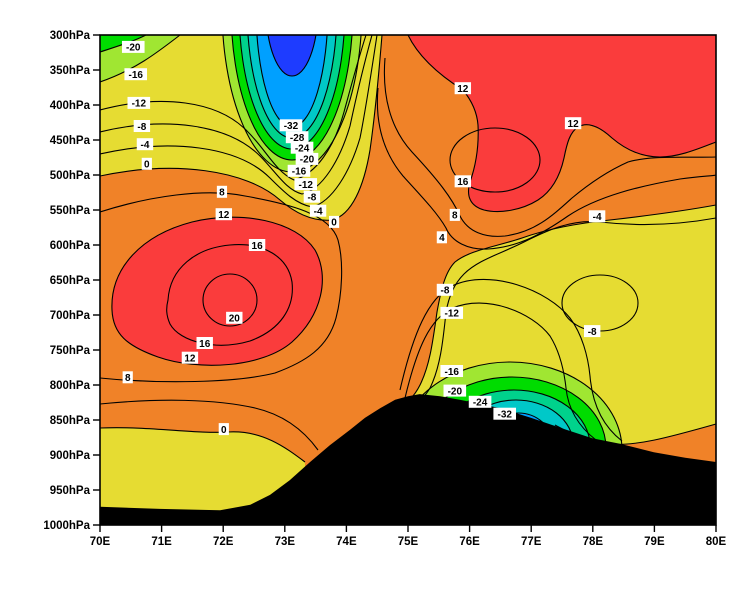 Image resolution: width=750 pixels, height=600 pixels. What do you see at coordinates (70, 246) in the screenshot?
I see `y-axis-label: 600hPa` at bounding box center [70, 246].